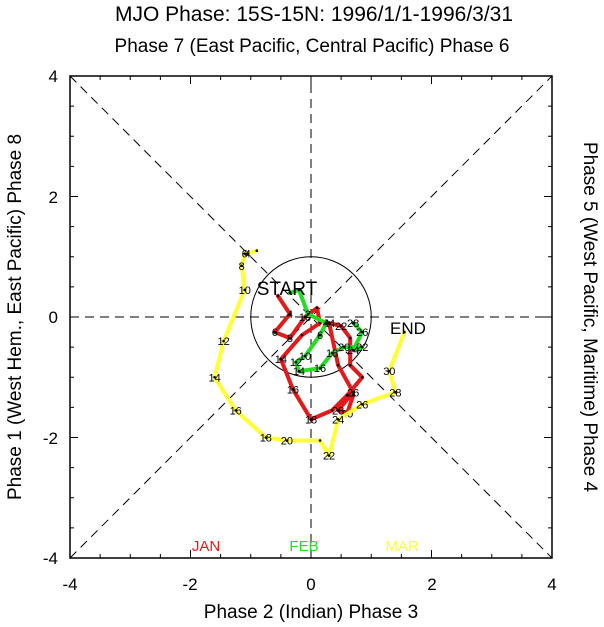 The width and height of the screenshot is (604, 627). I want to click on day-label-mar: 10, so click(245, 291).